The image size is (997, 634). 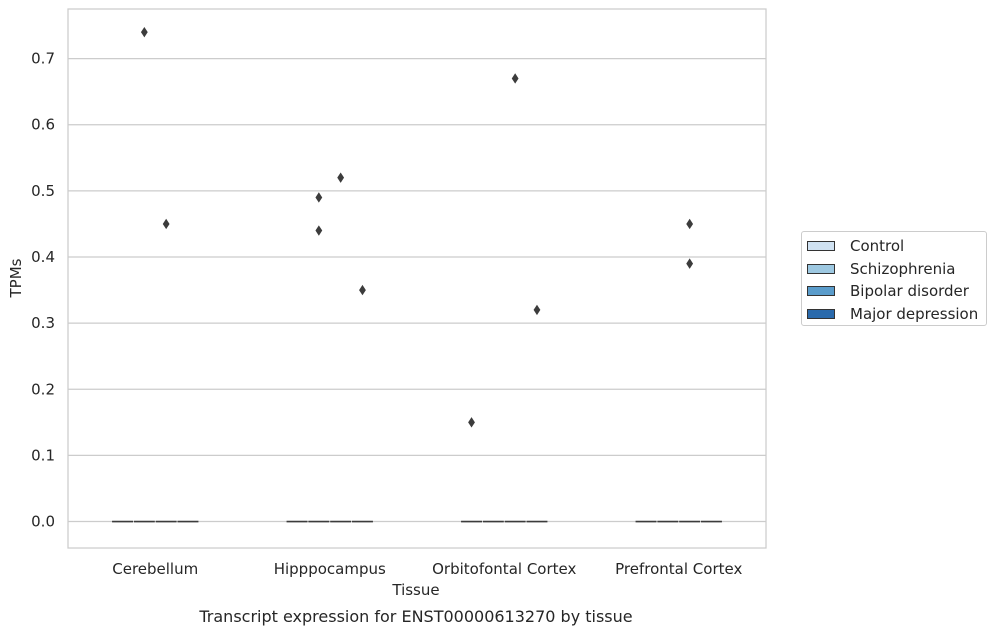 What do you see at coordinates (43, 125) in the screenshot?
I see `y-tick-label: 0.6` at bounding box center [43, 125].